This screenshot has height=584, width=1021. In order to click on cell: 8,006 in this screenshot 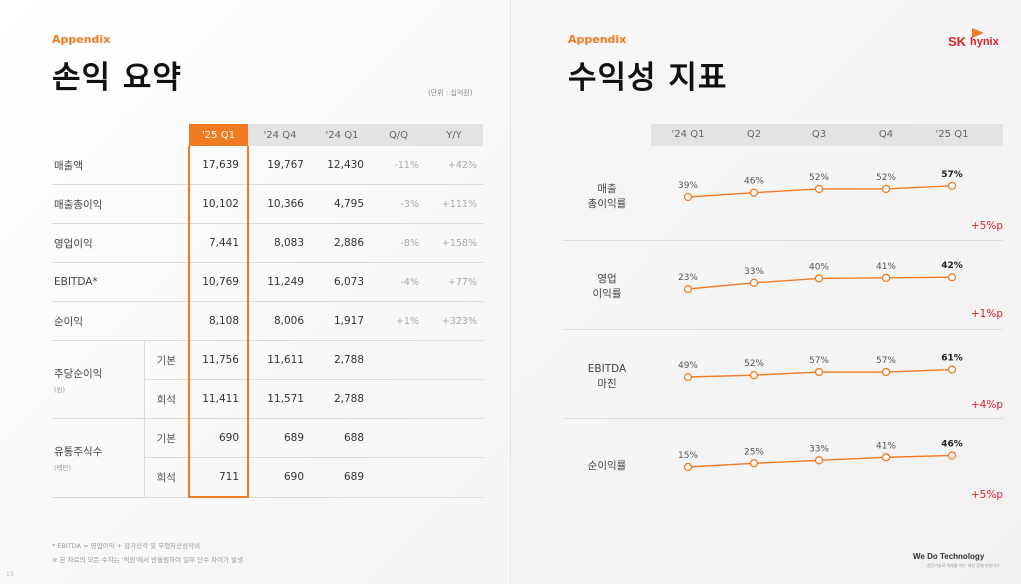, I will do `click(280, 321)`.